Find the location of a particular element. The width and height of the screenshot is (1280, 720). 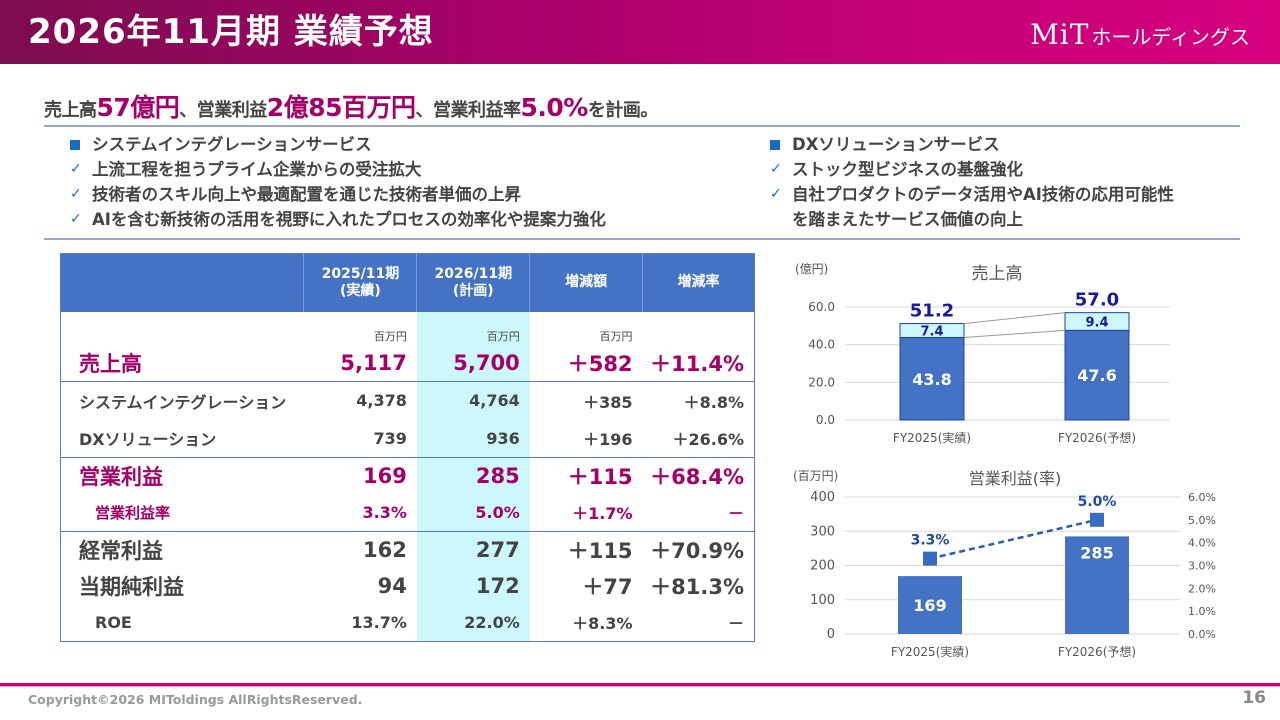

bullet-item: を踏まえたサービス価値の向上 is located at coordinates (907, 219).